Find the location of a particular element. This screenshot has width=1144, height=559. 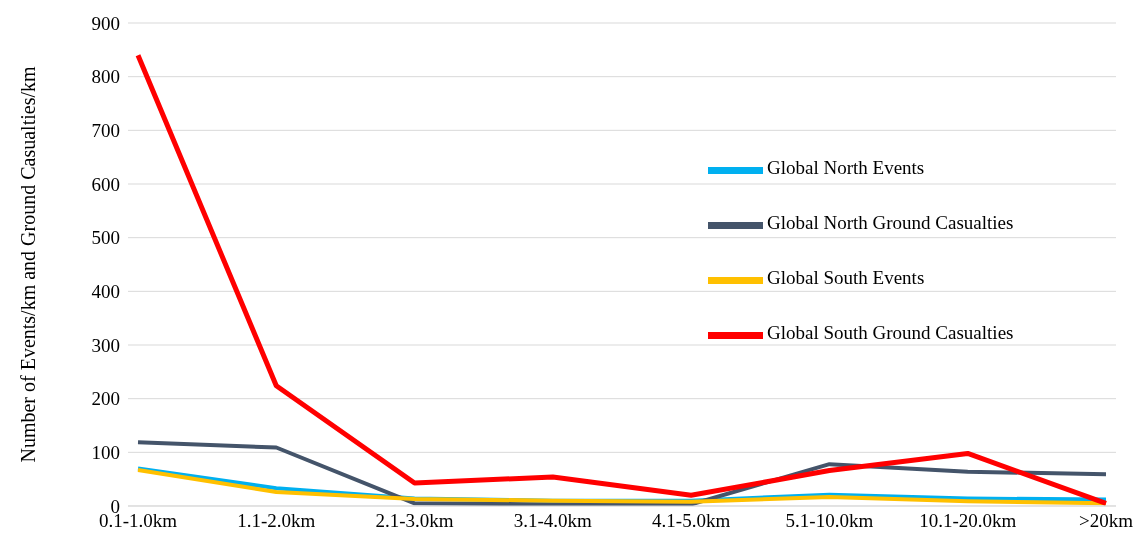

x-tick-label: 5.1-10.0km is located at coordinates (829, 521).